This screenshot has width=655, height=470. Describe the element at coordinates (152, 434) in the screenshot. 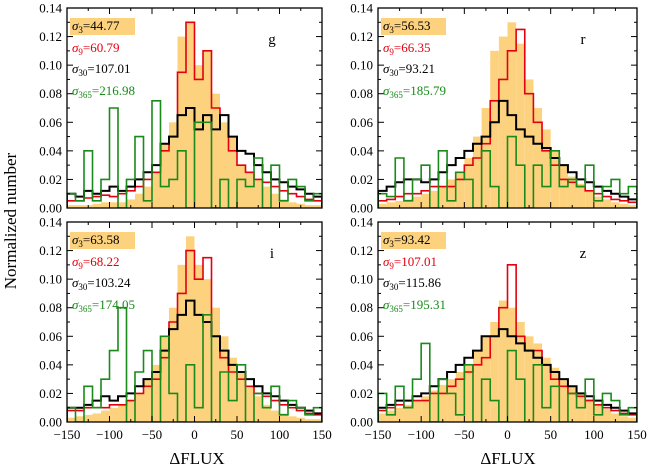

I see `x-tick-label: −50` at that location.